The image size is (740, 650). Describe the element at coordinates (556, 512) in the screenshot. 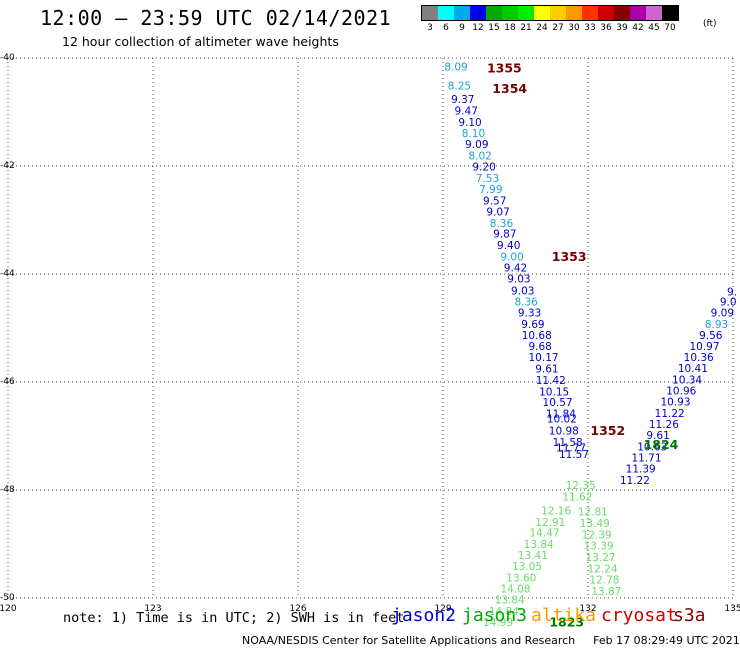

I see `wave-height-label: 12.16` at that location.